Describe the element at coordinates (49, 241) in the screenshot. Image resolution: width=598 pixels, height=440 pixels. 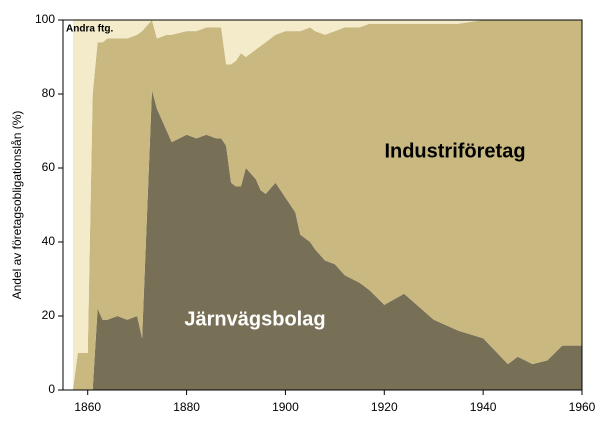
I see `y-tick-label: 40` at that location.